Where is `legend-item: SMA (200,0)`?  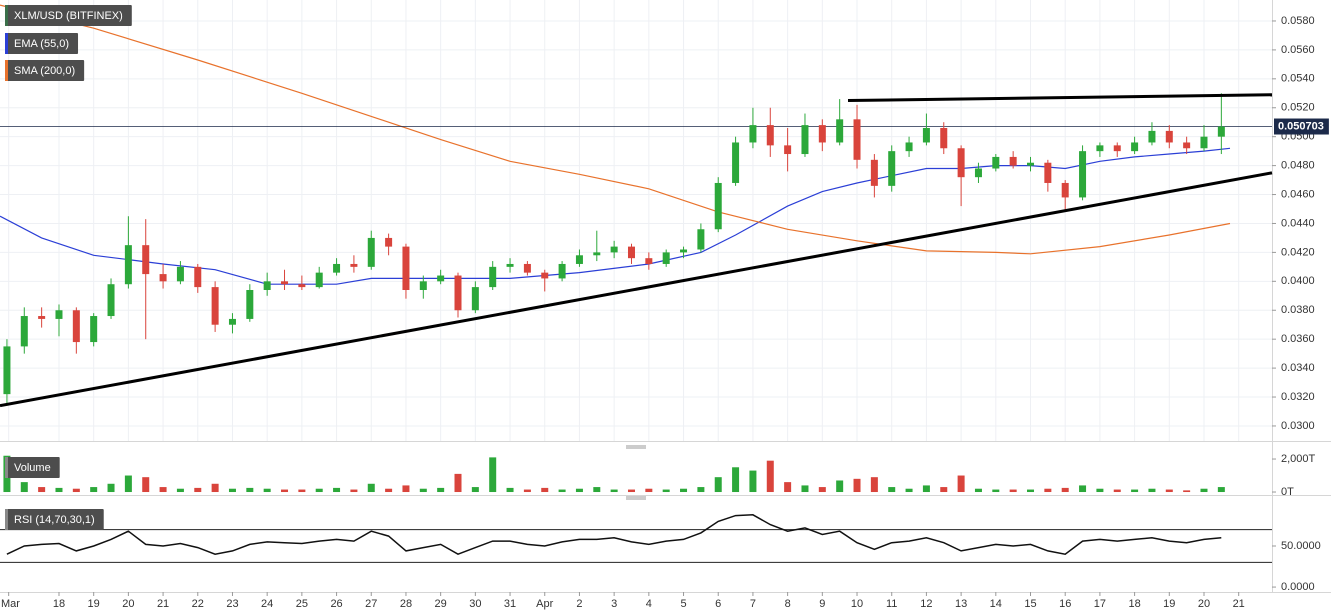 legend-item: SMA (200,0) is located at coordinates (45, 70).